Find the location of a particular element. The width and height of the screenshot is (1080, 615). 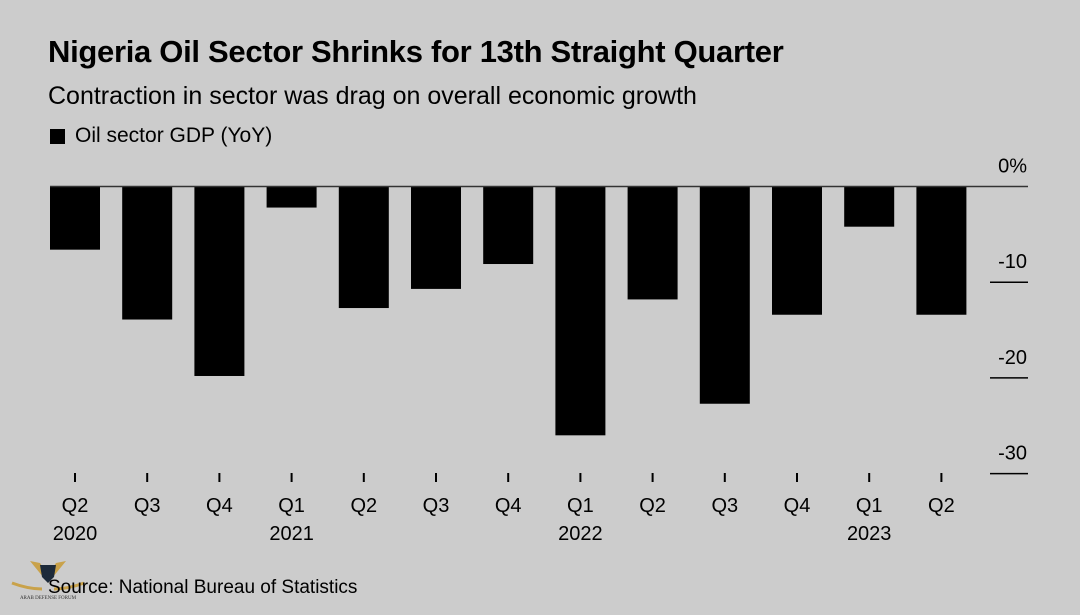

x-year-label: 2023 is located at coordinates (869, 534).